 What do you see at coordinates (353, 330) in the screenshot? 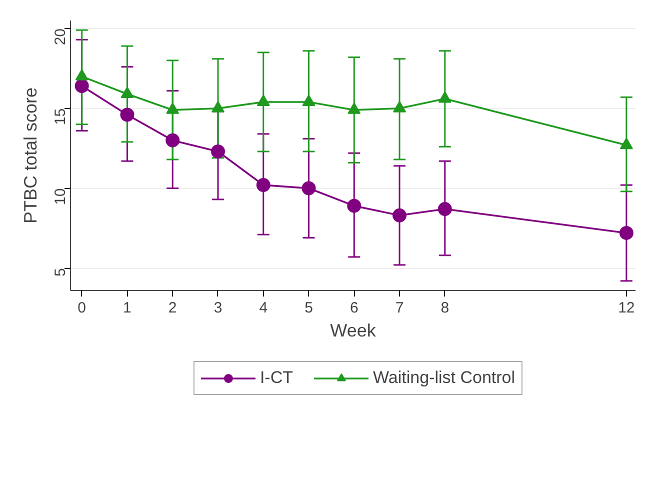
I see `x-axis-title: Week` at bounding box center [353, 330].